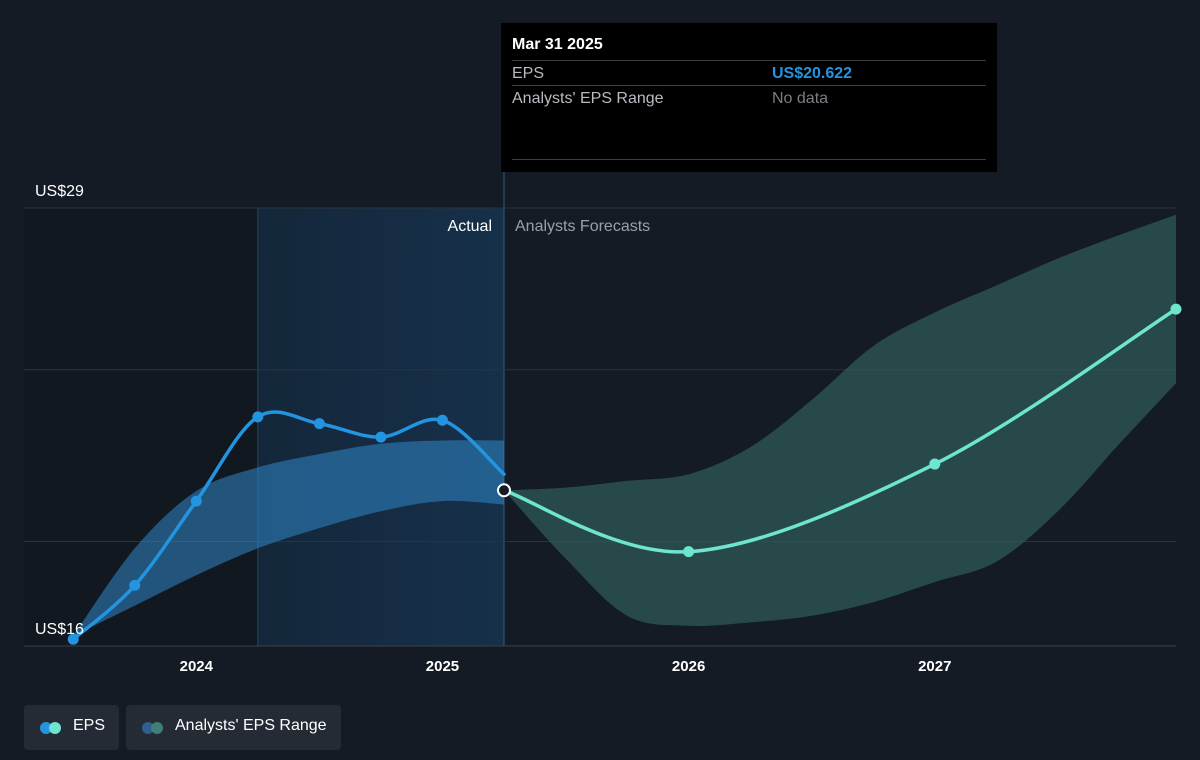  I want to click on tooltip-date: Mar 31 2025, so click(557, 44).